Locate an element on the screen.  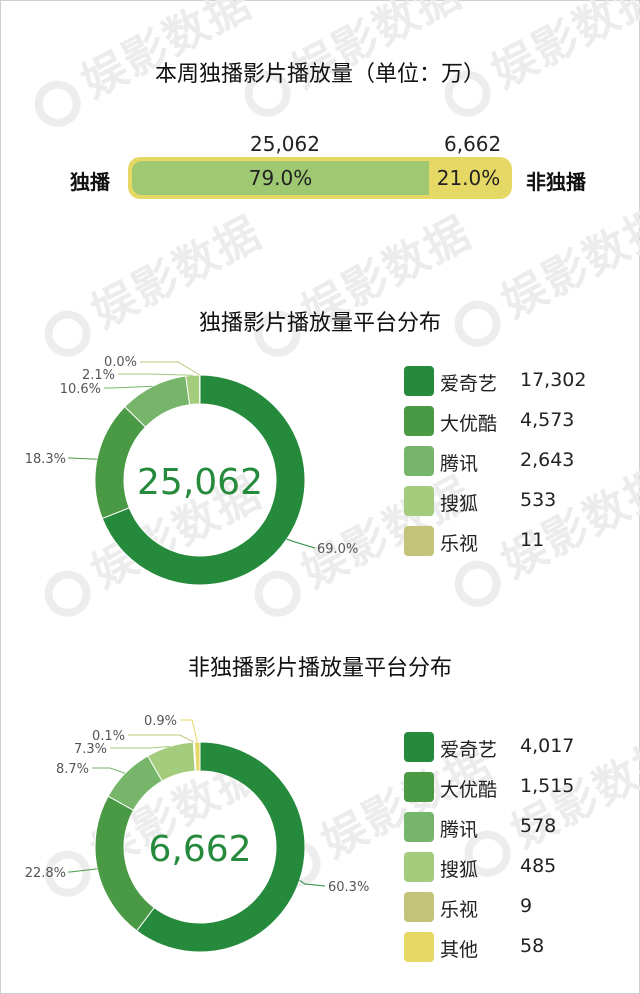
bar-percent-label-non-exclusive: 21.0% is located at coordinates (468, 178).